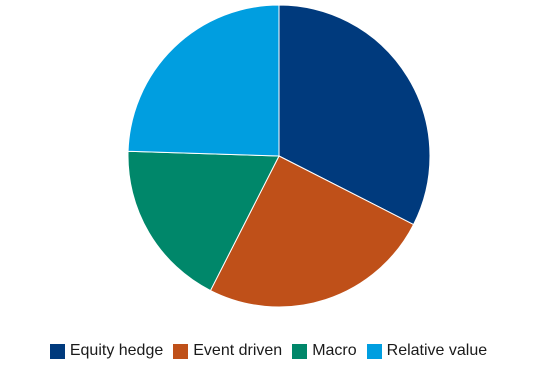 Image resolution: width=537 pixels, height=370 pixels. I want to click on legend-label: Relative value, so click(437, 350).